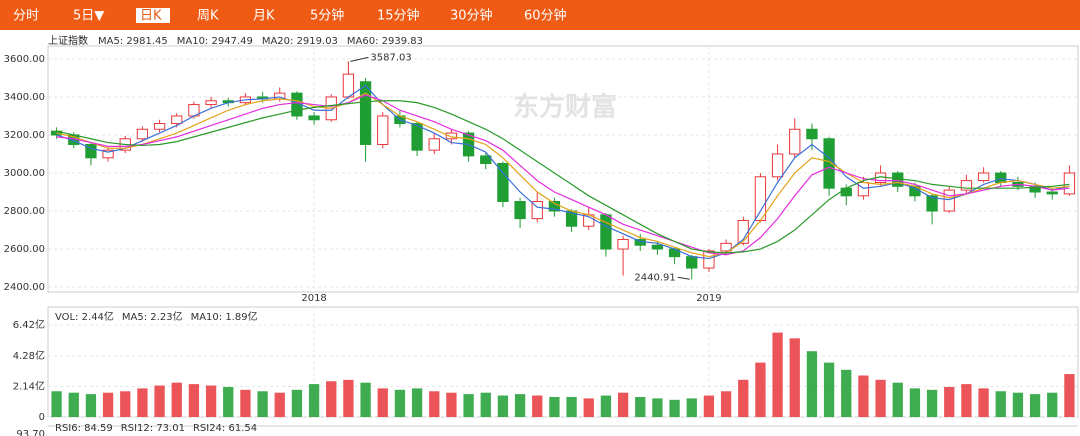  Describe the element at coordinates (24, 287) in the screenshot. I see `y-tick-label: 2400.00` at that location.